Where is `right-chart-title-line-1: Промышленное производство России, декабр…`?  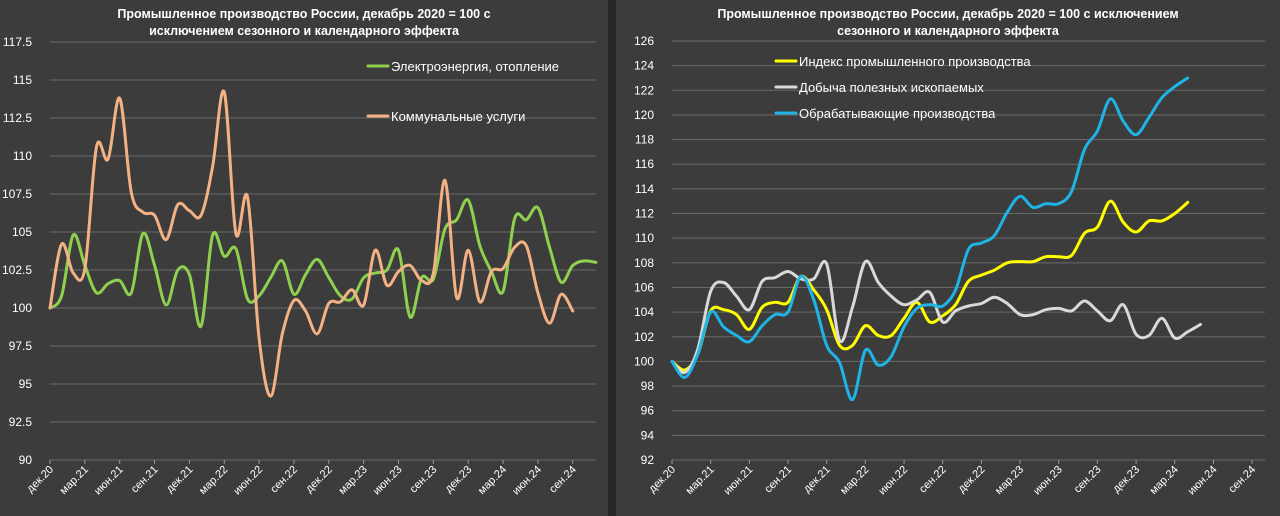
right-chart-title-line-1: Промышленное производство России, декабр… is located at coordinates (948, 14).